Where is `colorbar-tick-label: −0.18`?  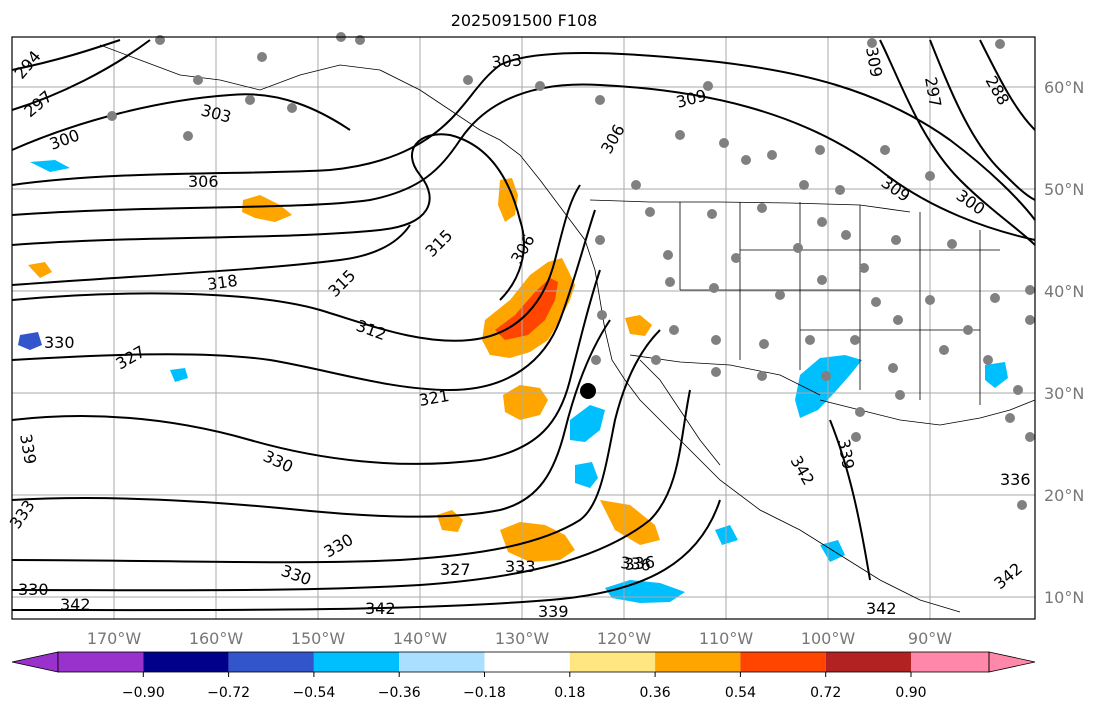 colorbar-tick-label: −0.18 is located at coordinates (484, 693).